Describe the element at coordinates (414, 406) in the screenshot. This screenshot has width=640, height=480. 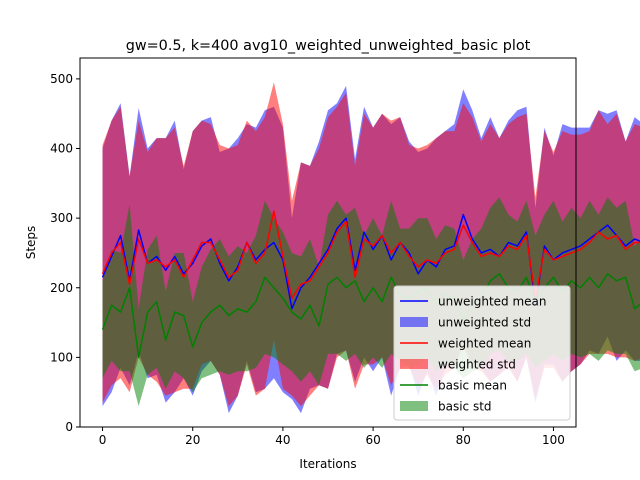
I see `basic-std-legend-swatch` at that location.